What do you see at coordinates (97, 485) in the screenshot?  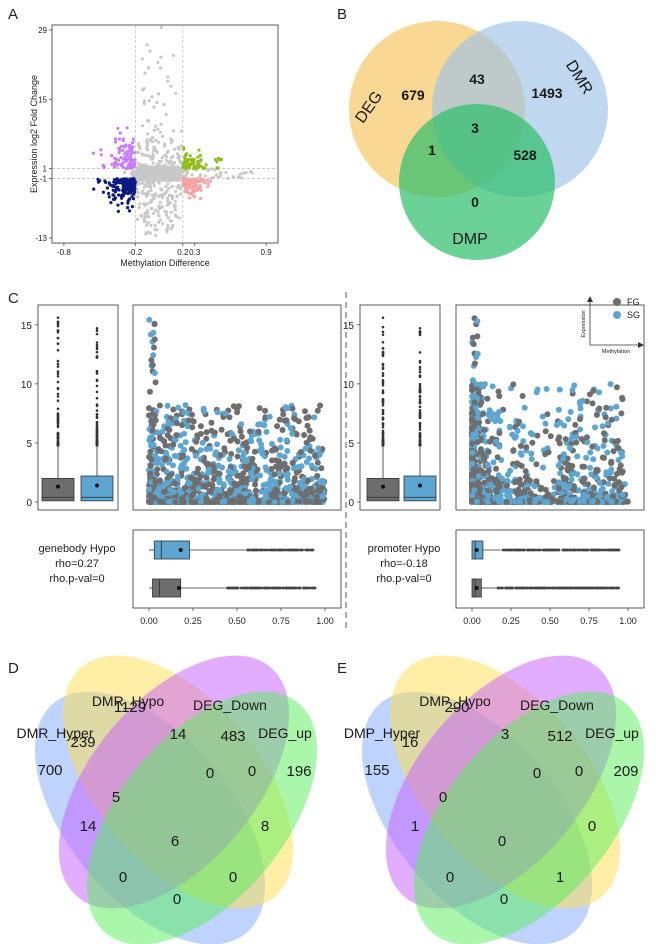 I see `c-vbox-mean-l-sg` at bounding box center [97, 485].